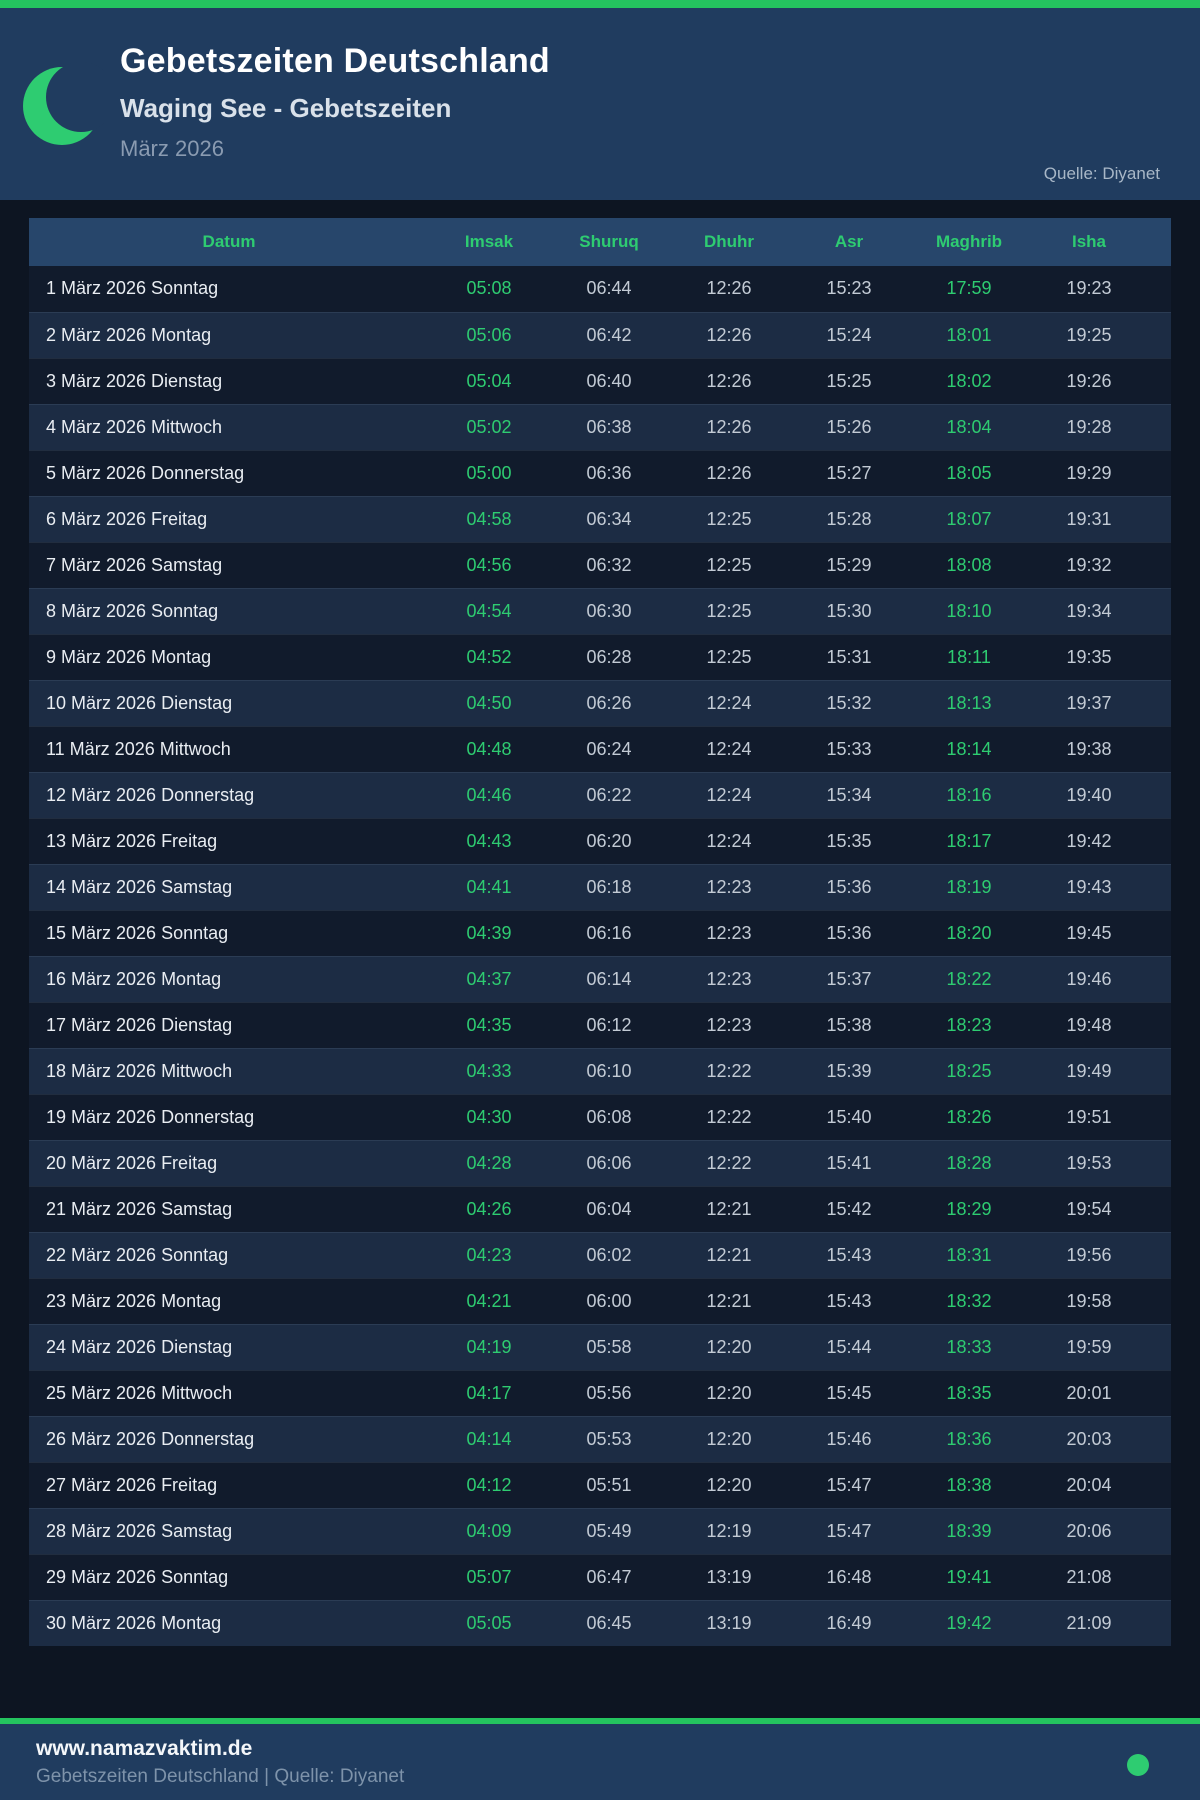 The height and width of the screenshot is (1800, 1200). What do you see at coordinates (969, 1254) in the screenshot?
I see `time-cell-maghrib: 18:31` at bounding box center [969, 1254].